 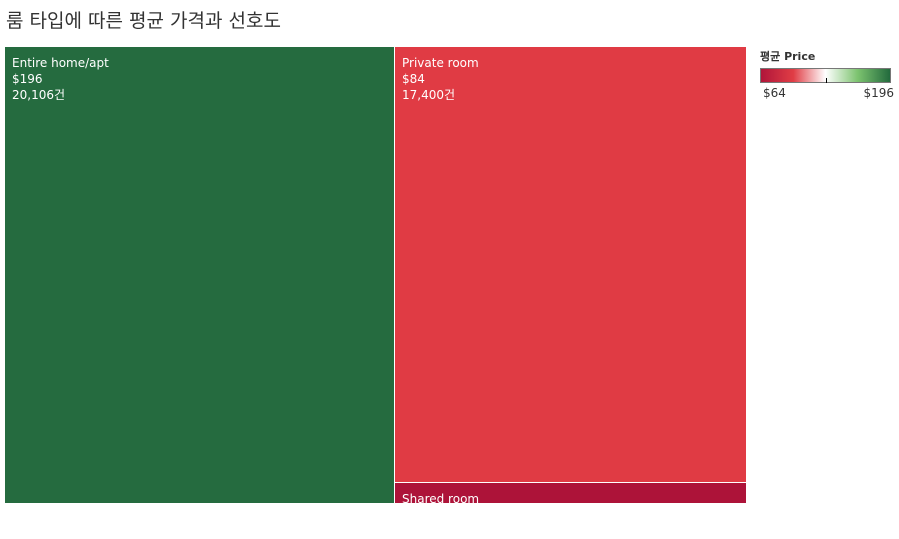 I want to click on legend-title: 평균 Price, so click(x=788, y=56).